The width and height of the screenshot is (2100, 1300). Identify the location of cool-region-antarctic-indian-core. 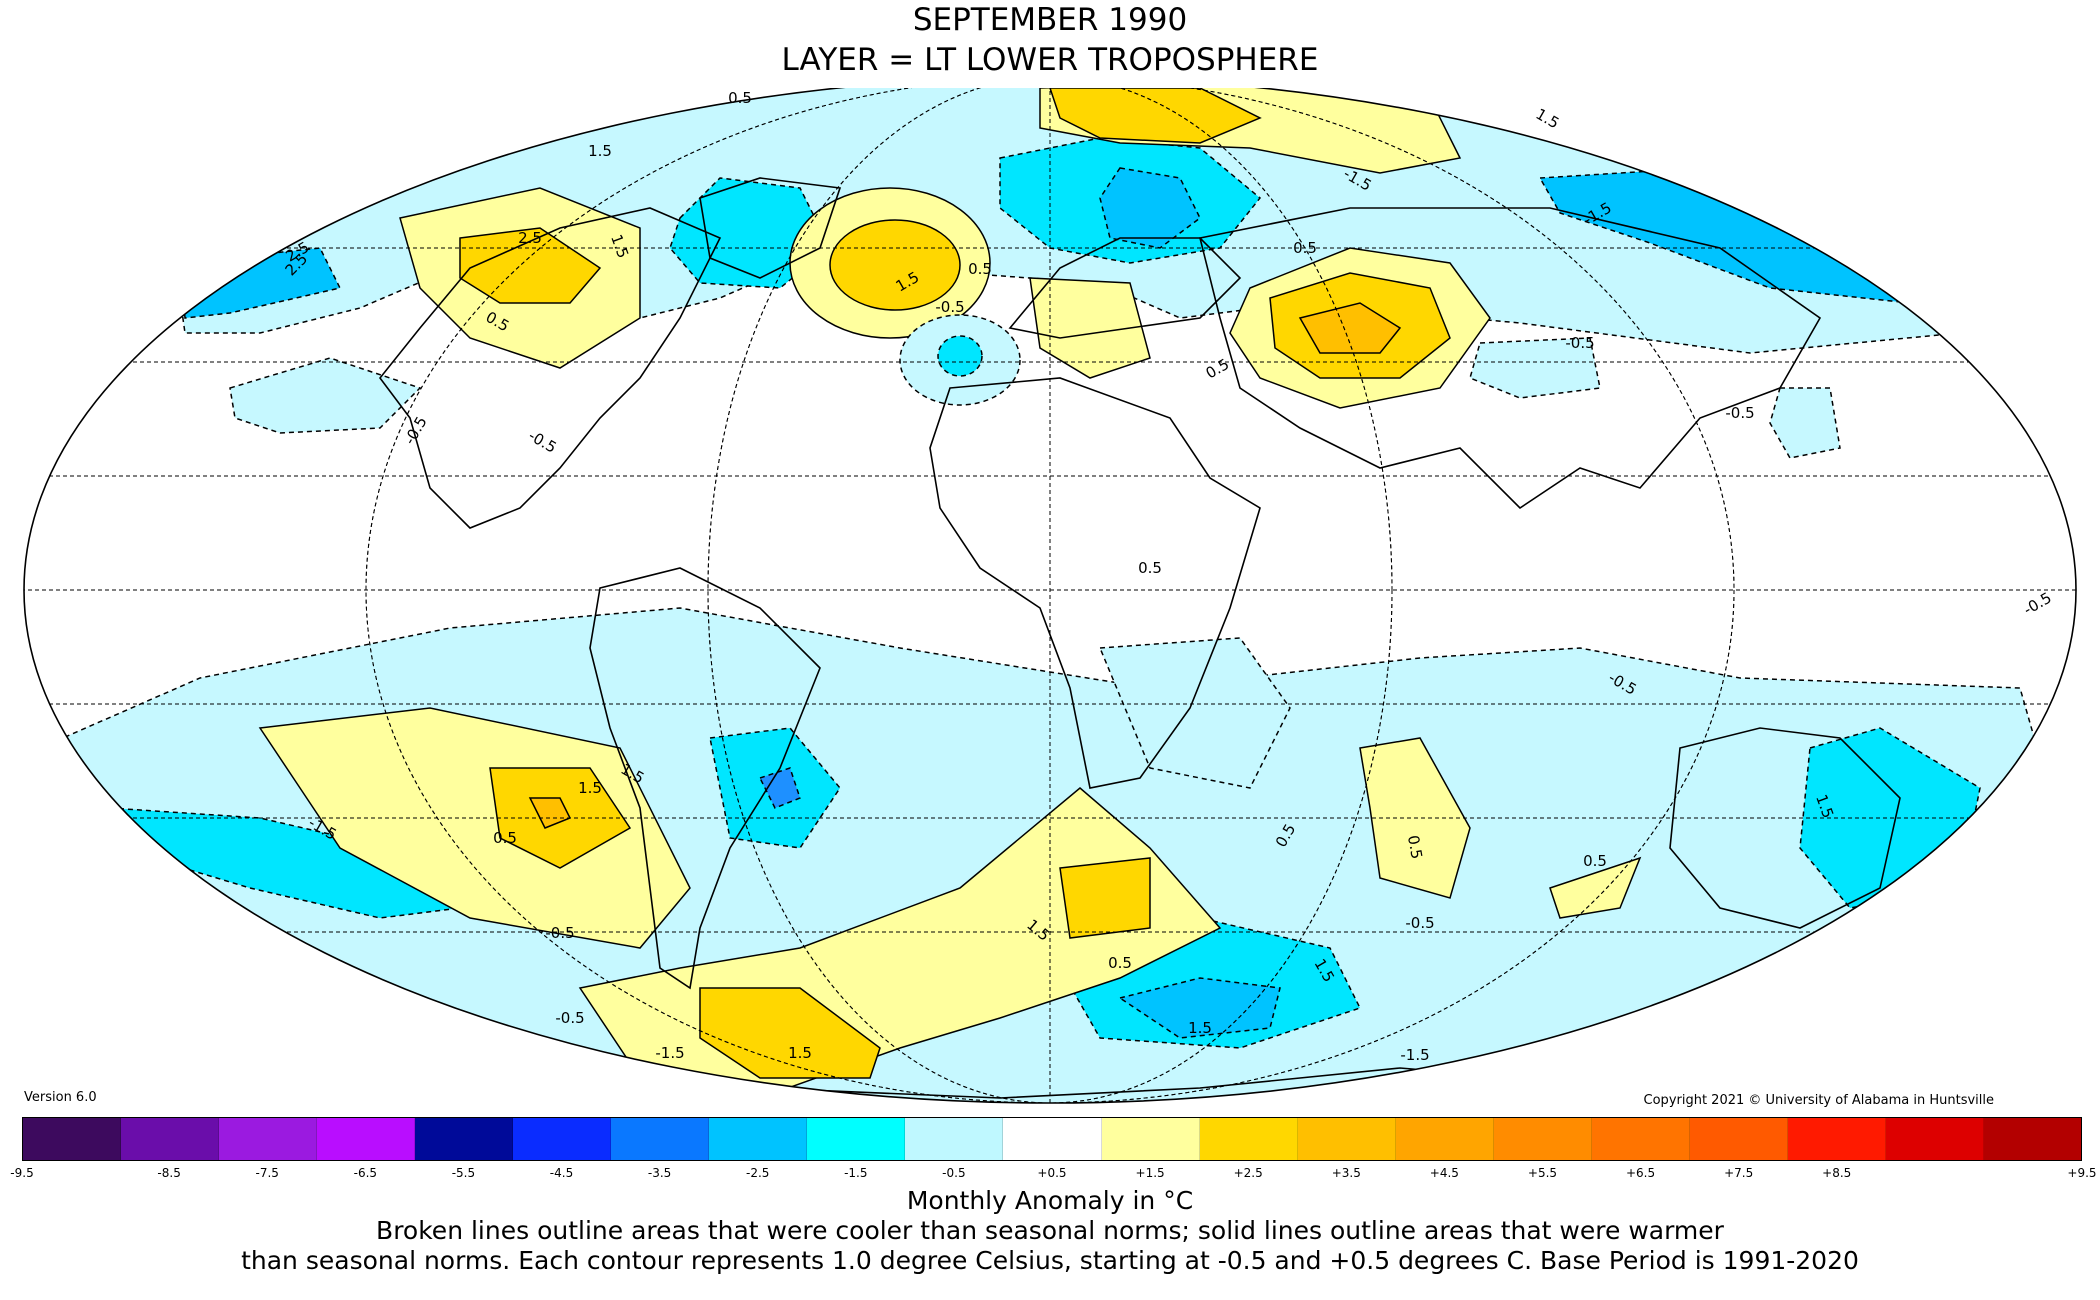
(1199, 1008).